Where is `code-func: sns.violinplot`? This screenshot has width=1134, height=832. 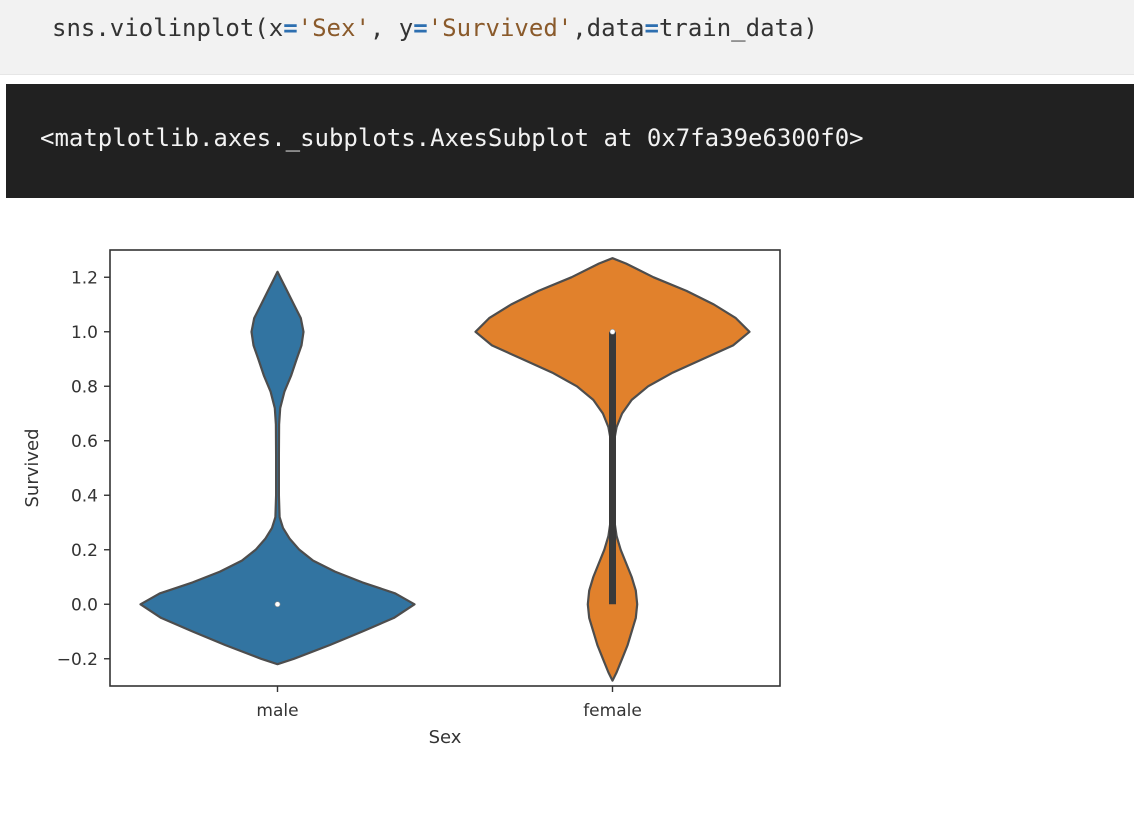
code-func: sns.violinplot is located at coordinates (153, 28).